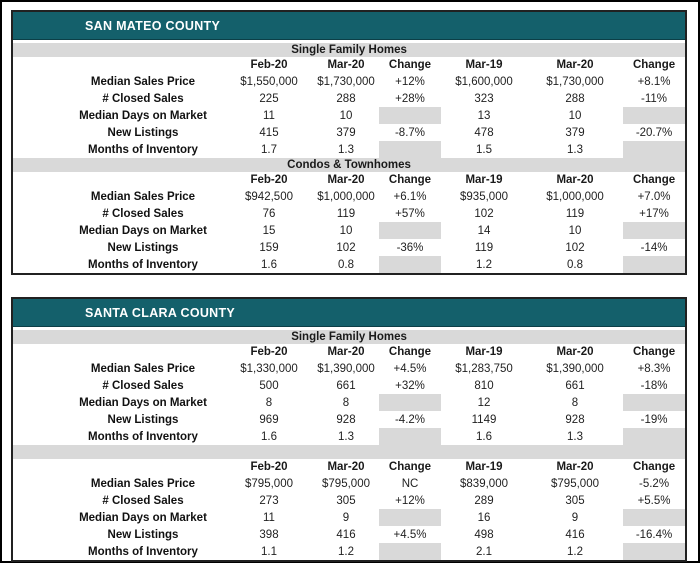  I want to click on value-cell: 288, so click(575, 98).